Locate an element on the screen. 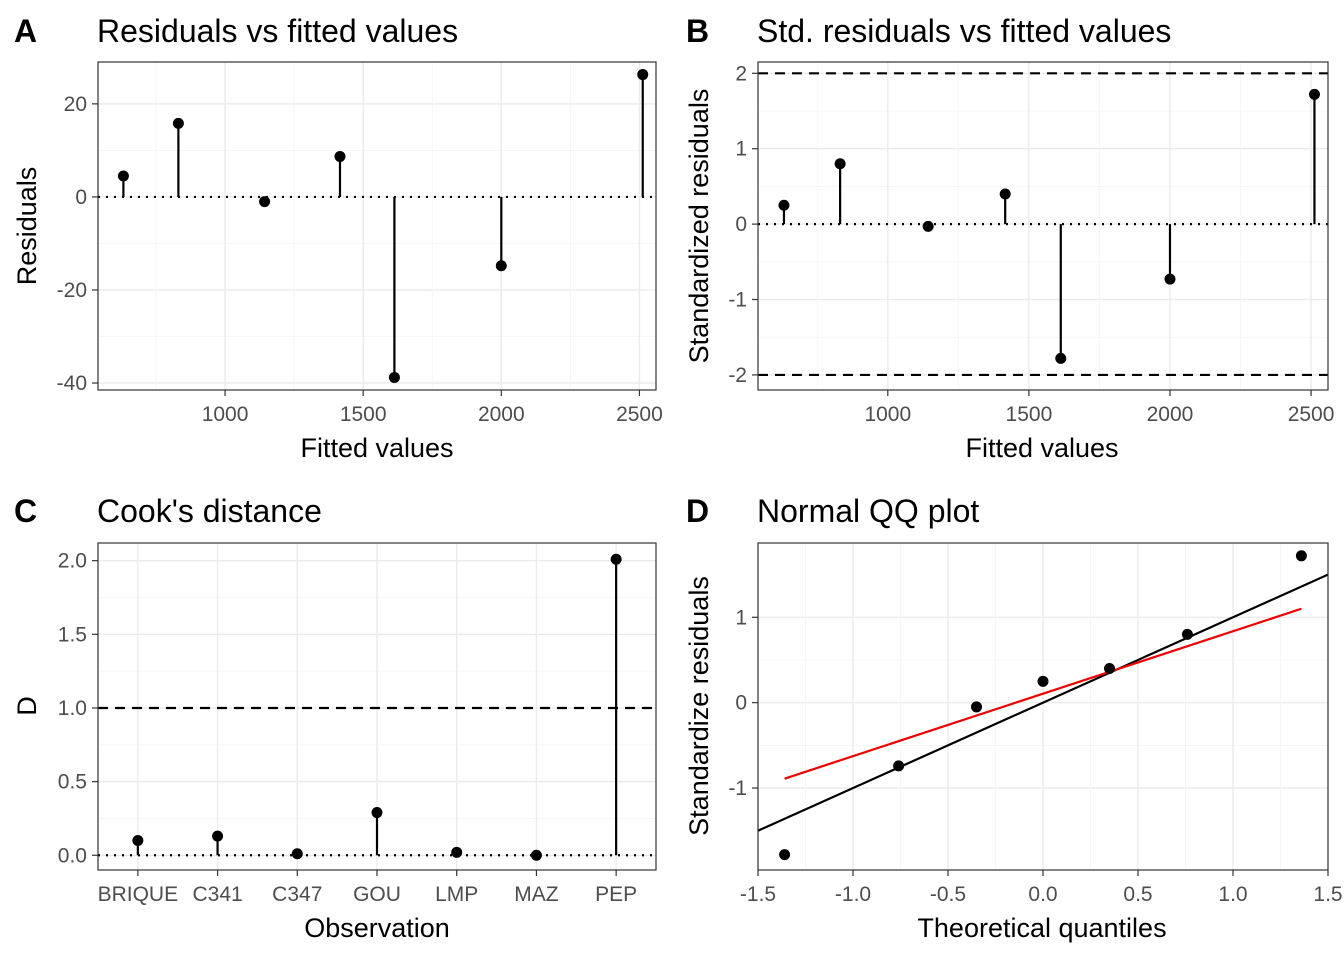  y-tick-label-b: 0 is located at coordinates (741, 224).